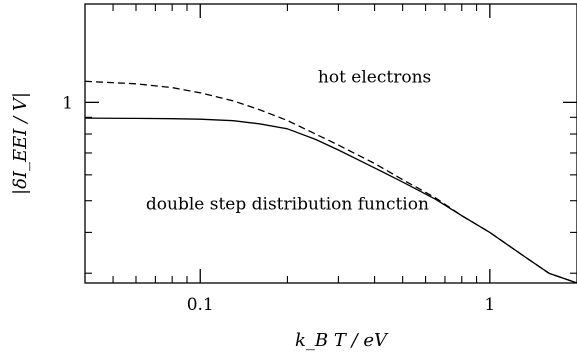 The image size is (577, 356). I want to click on x-tick-label-0.1: 0.1, so click(200, 305).